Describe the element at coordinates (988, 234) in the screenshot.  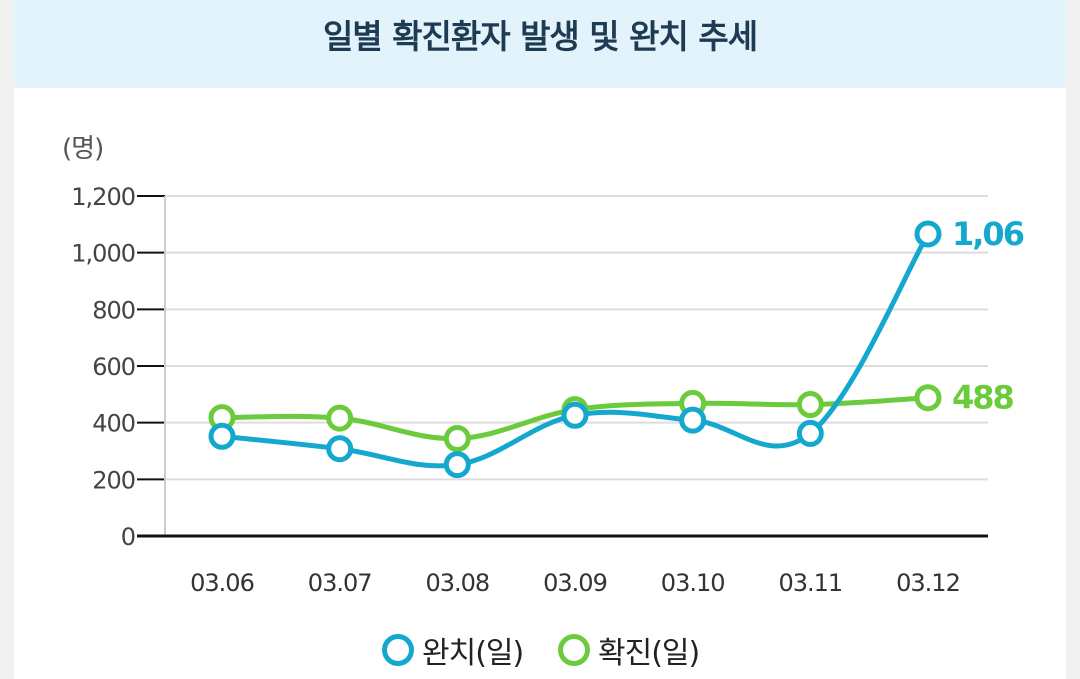
I see `end-value-label: 1,06` at that location.